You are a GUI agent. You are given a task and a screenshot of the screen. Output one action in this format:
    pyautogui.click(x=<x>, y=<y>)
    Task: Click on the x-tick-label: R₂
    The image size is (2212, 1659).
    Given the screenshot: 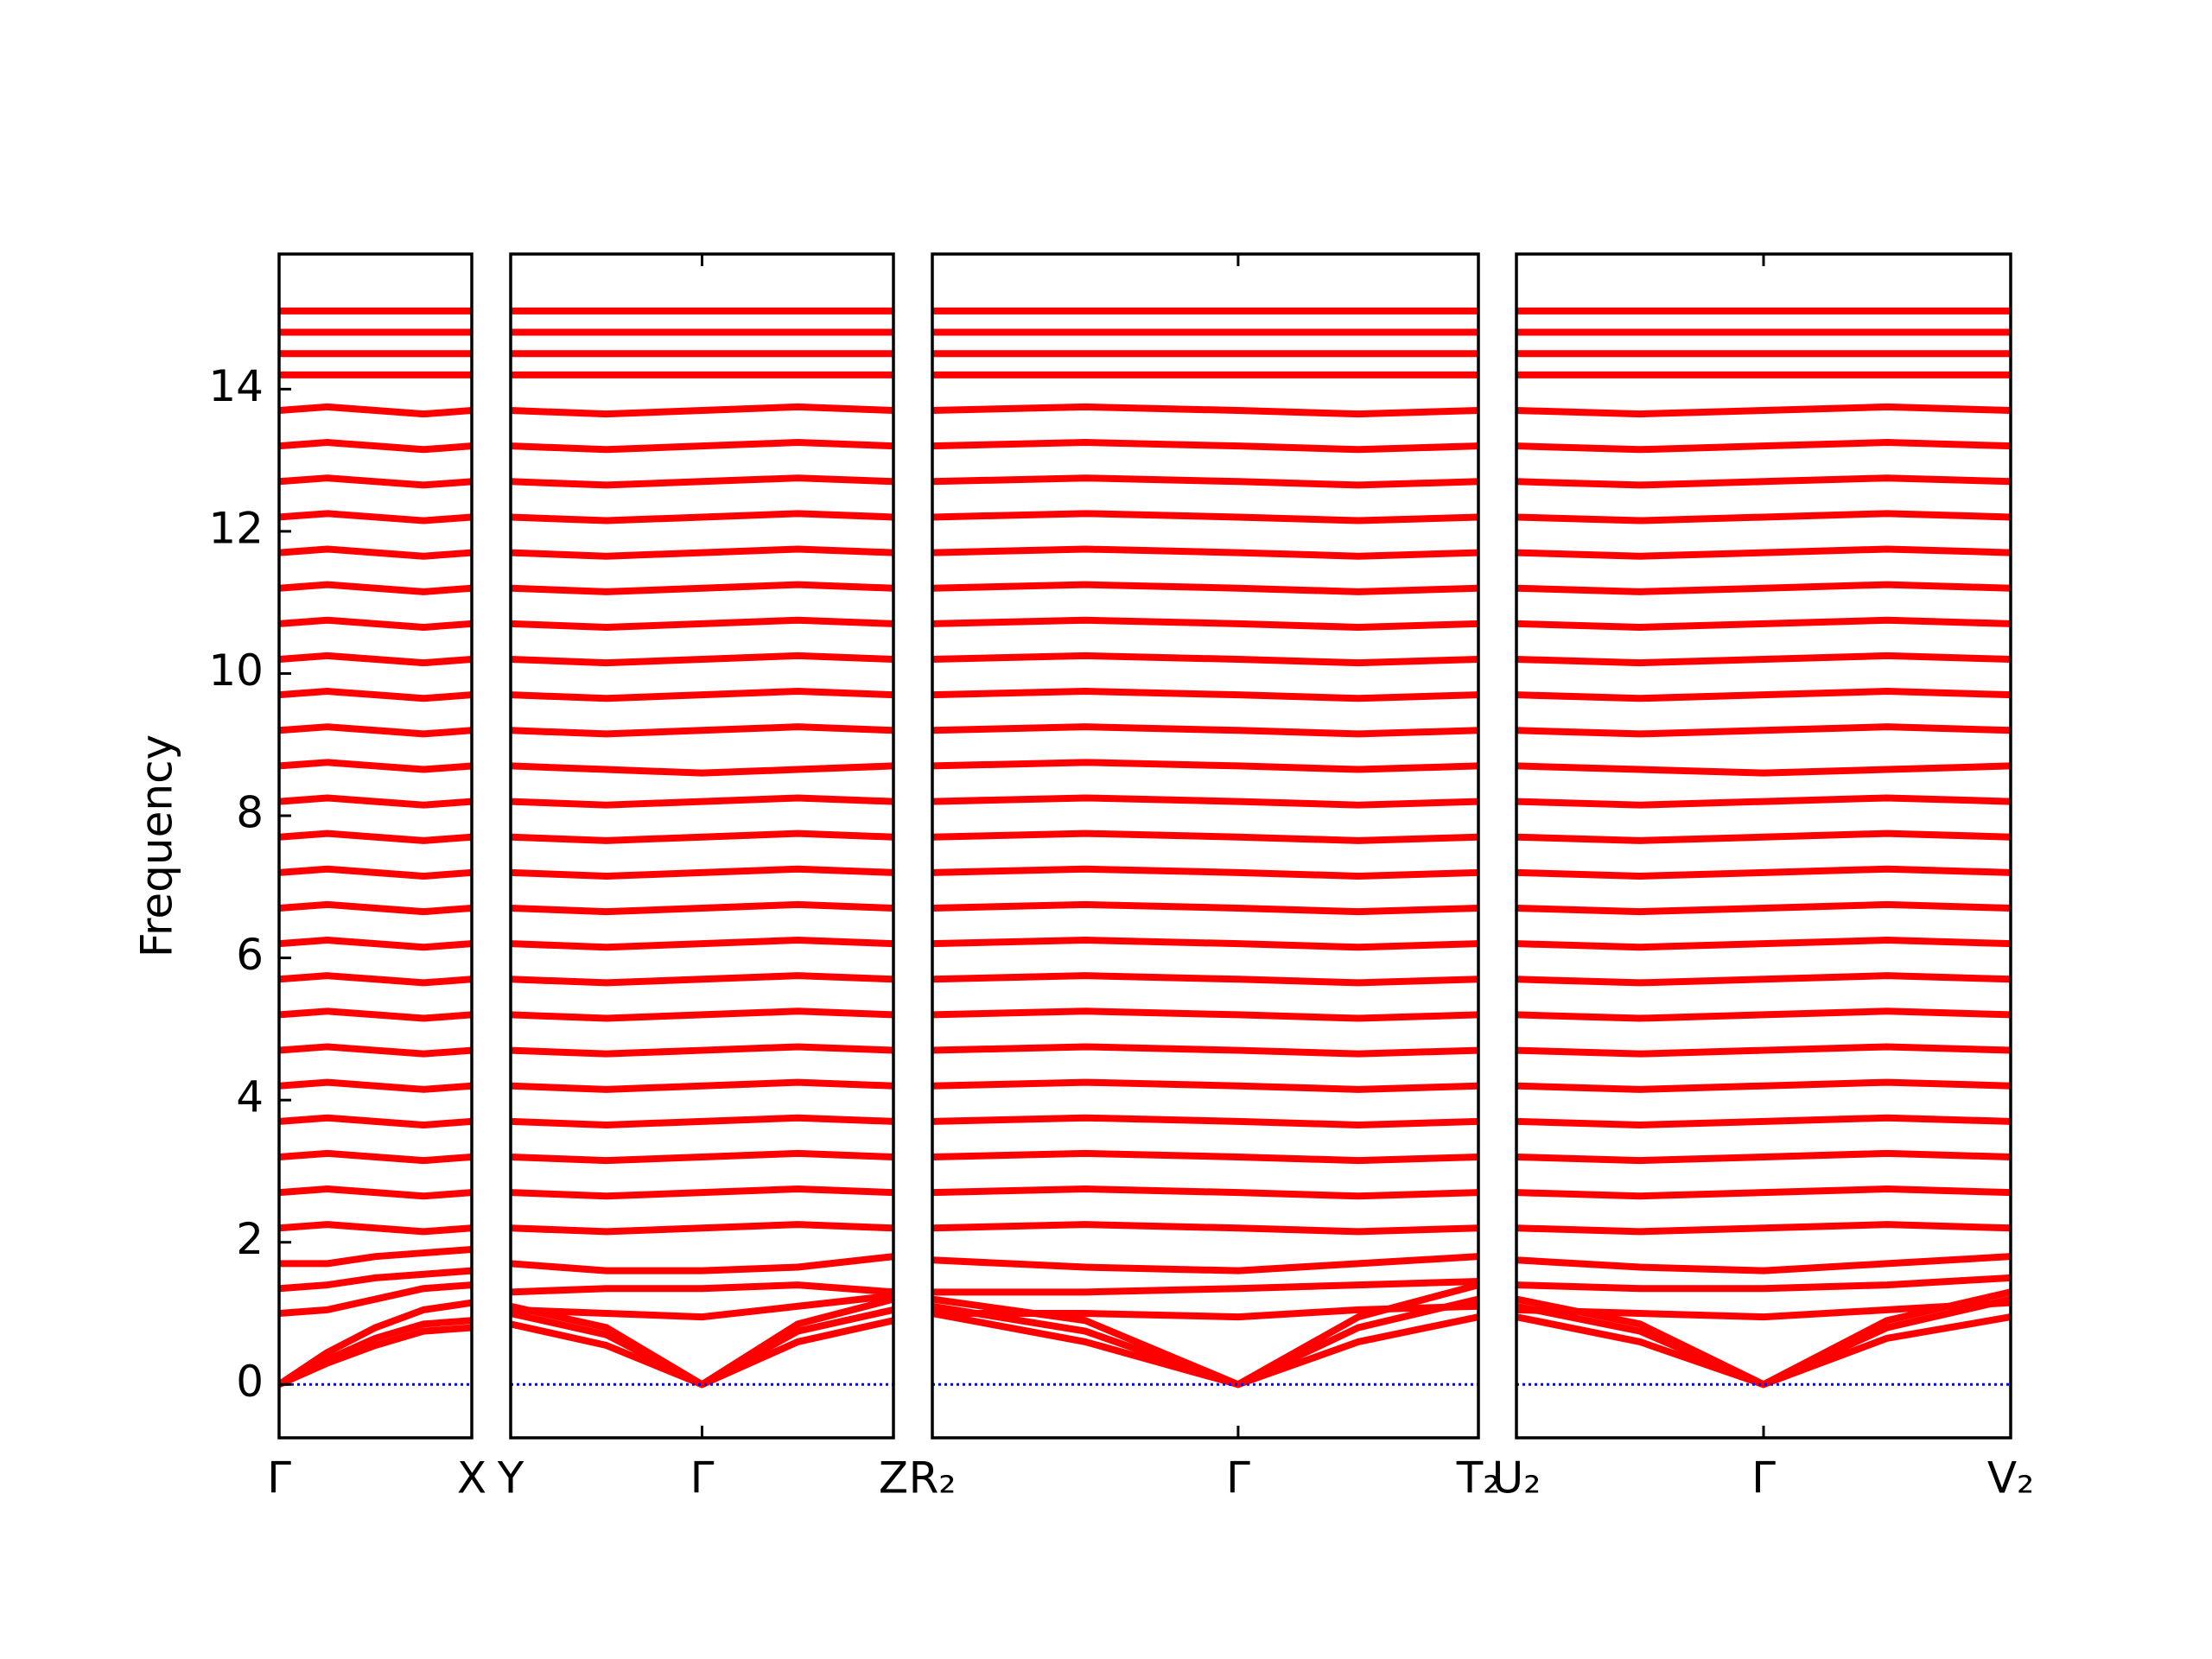 What is the action you would take?
    pyautogui.click(x=933, y=1478)
    